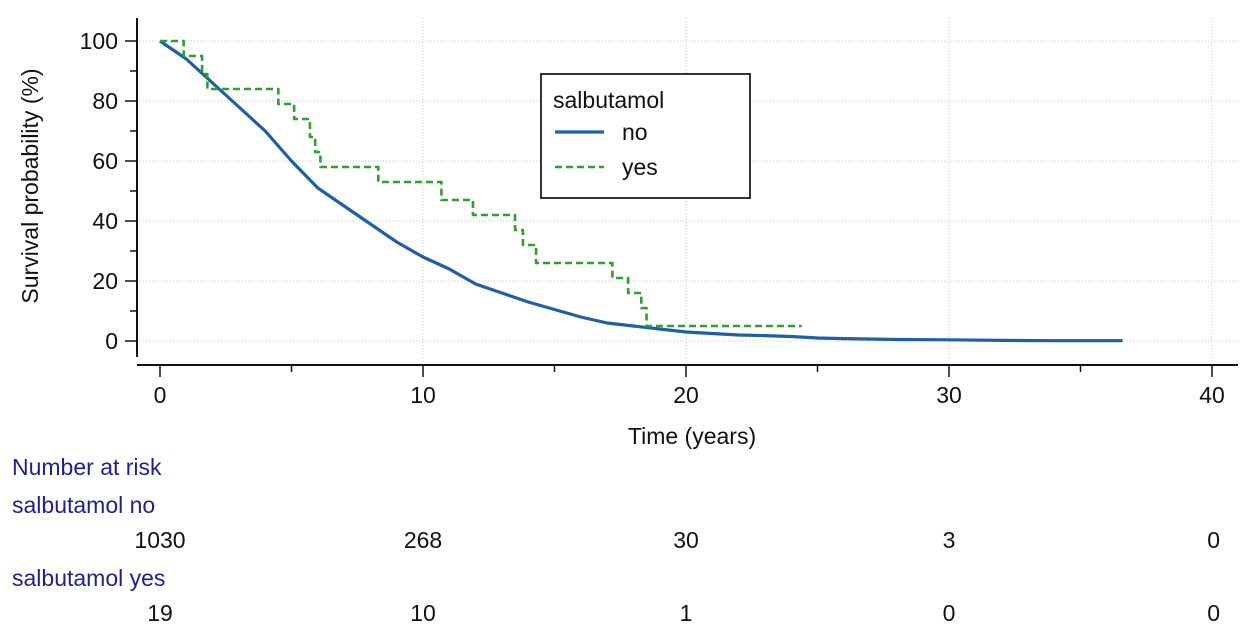 Image resolution: width=1241 pixels, height=625 pixels. Describe the element at coordinates (111, 341) in the screenshot. I see `y-tick-label: 0` at that location.